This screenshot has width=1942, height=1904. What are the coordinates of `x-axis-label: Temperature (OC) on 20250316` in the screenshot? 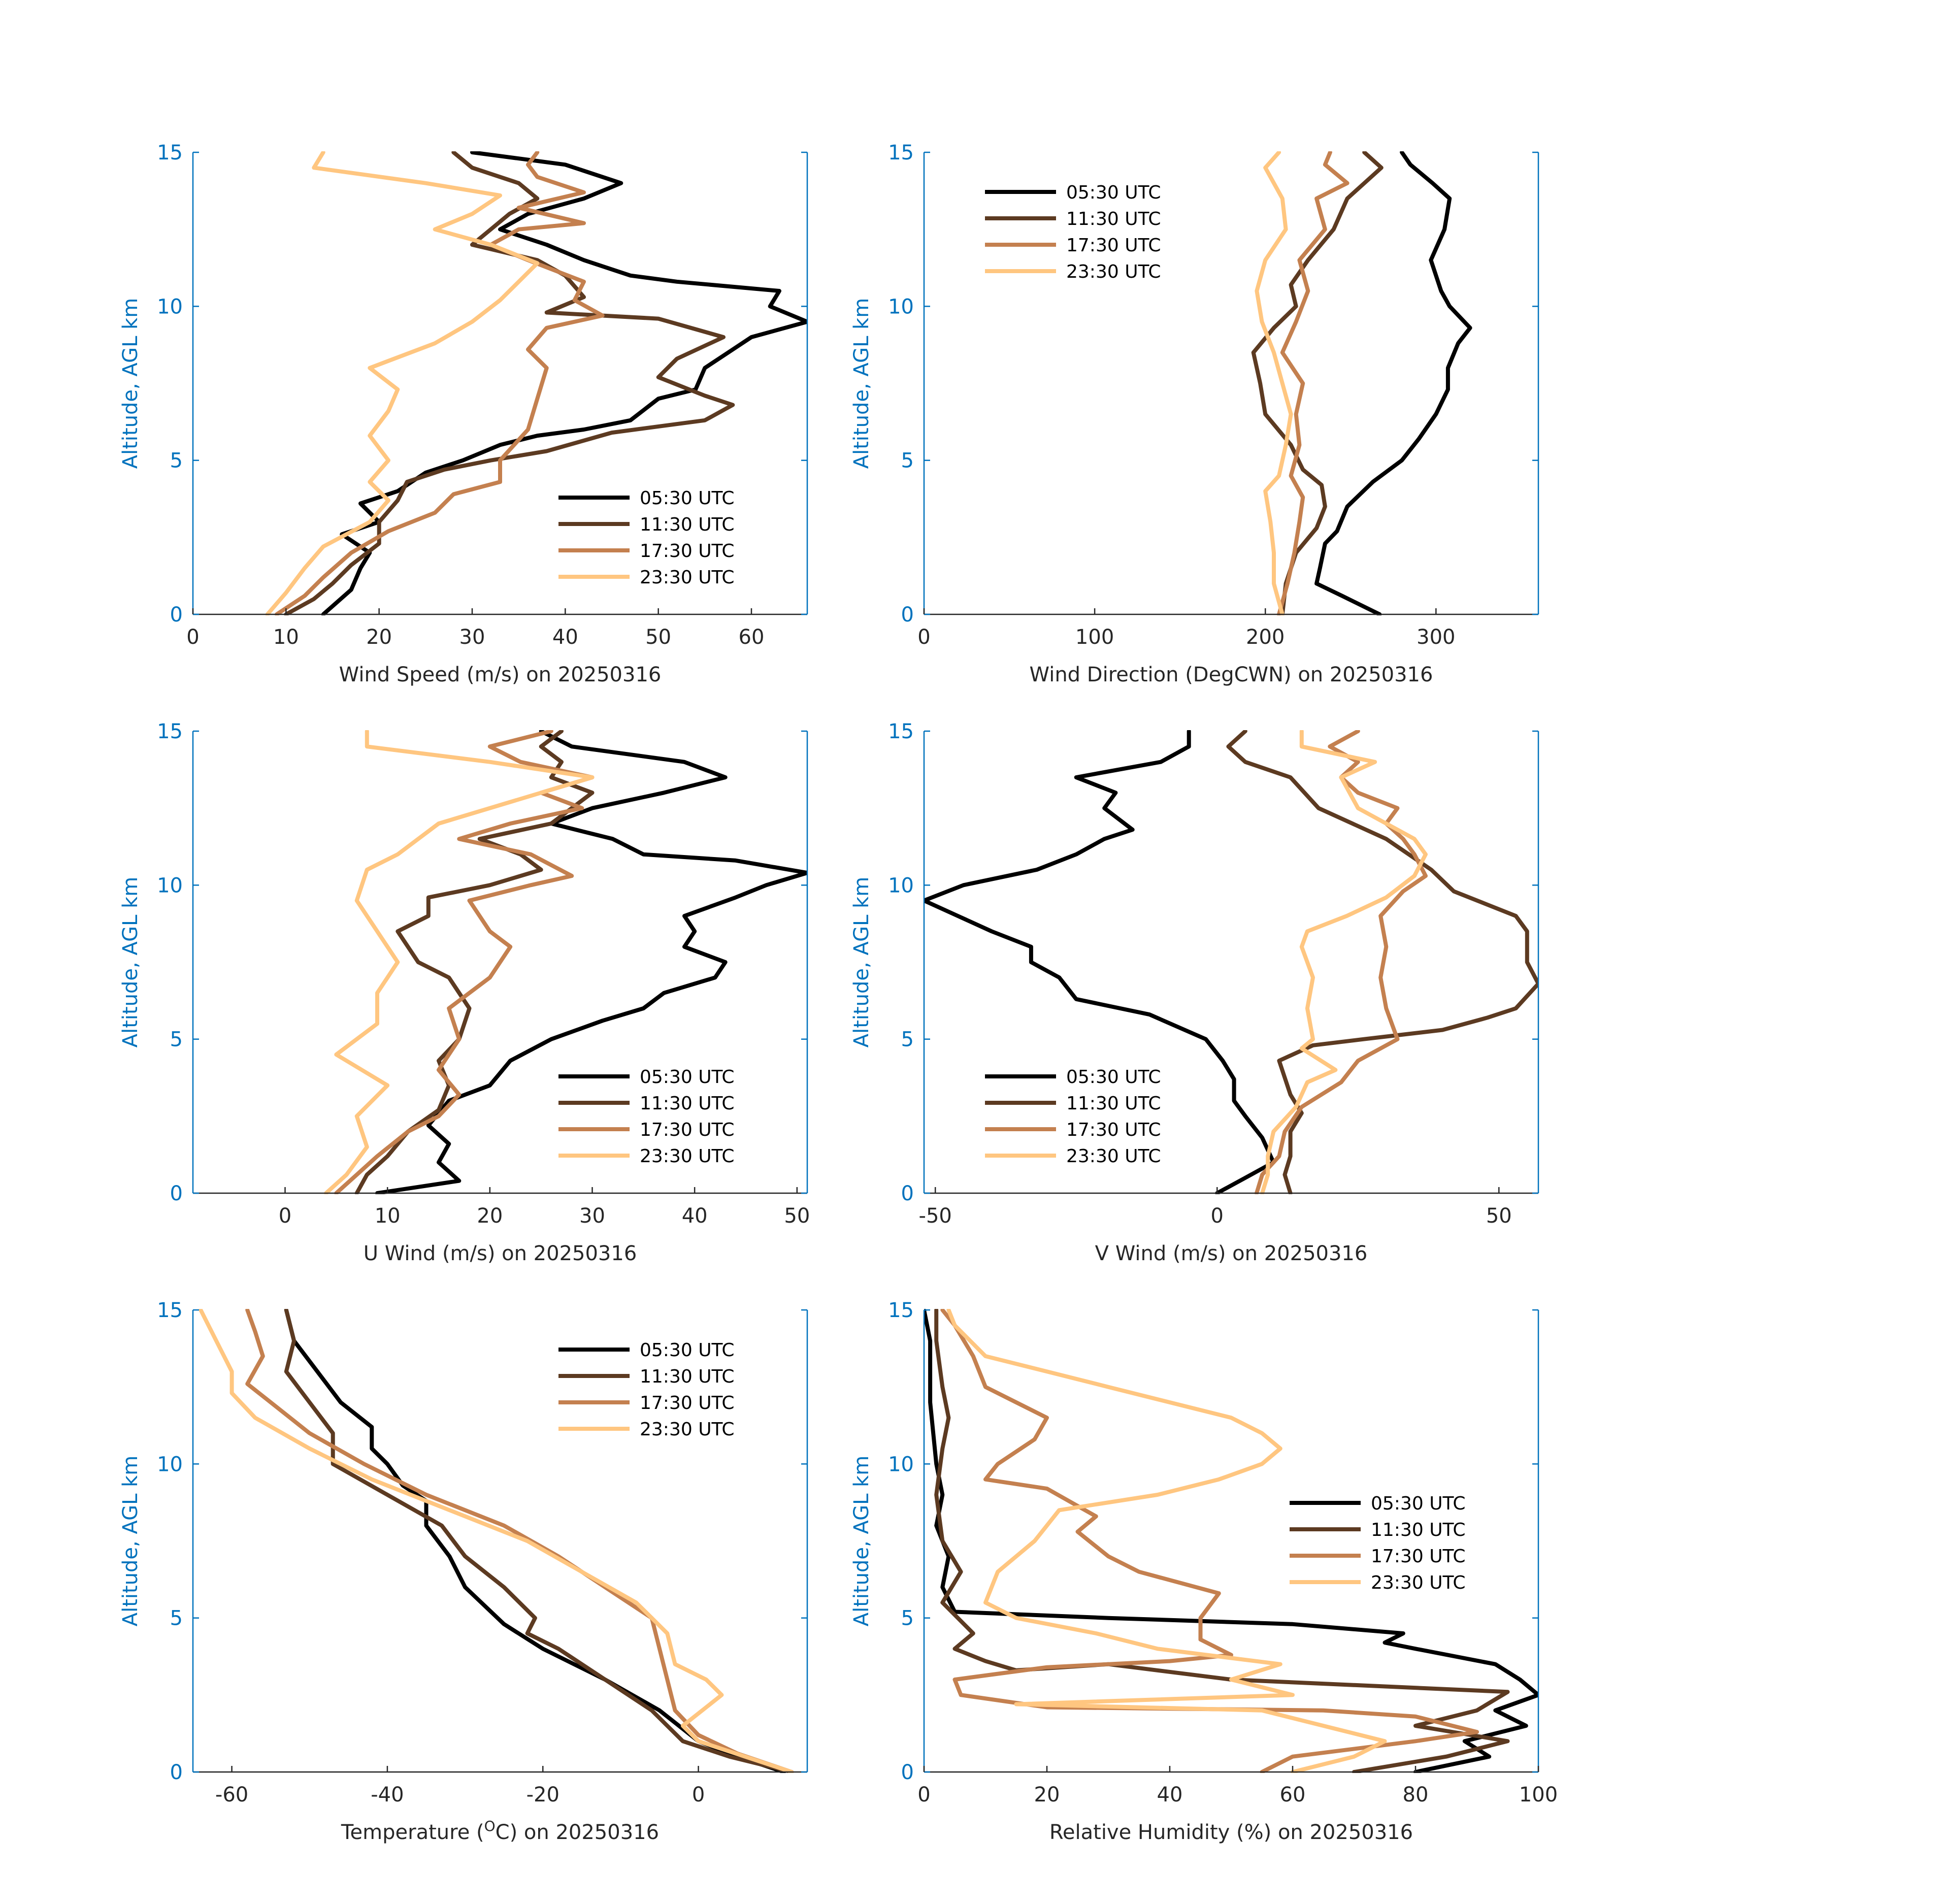 It's located at (500, 1831).